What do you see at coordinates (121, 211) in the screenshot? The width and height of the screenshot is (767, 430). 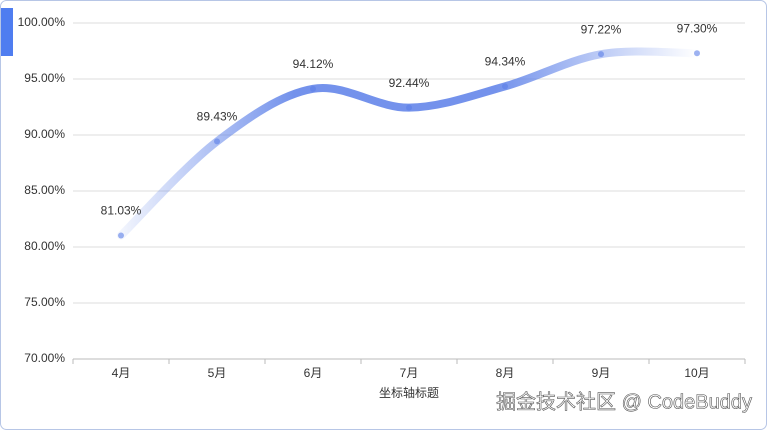 I see `data-label: 81.03%` at bounding box center [121, 211].